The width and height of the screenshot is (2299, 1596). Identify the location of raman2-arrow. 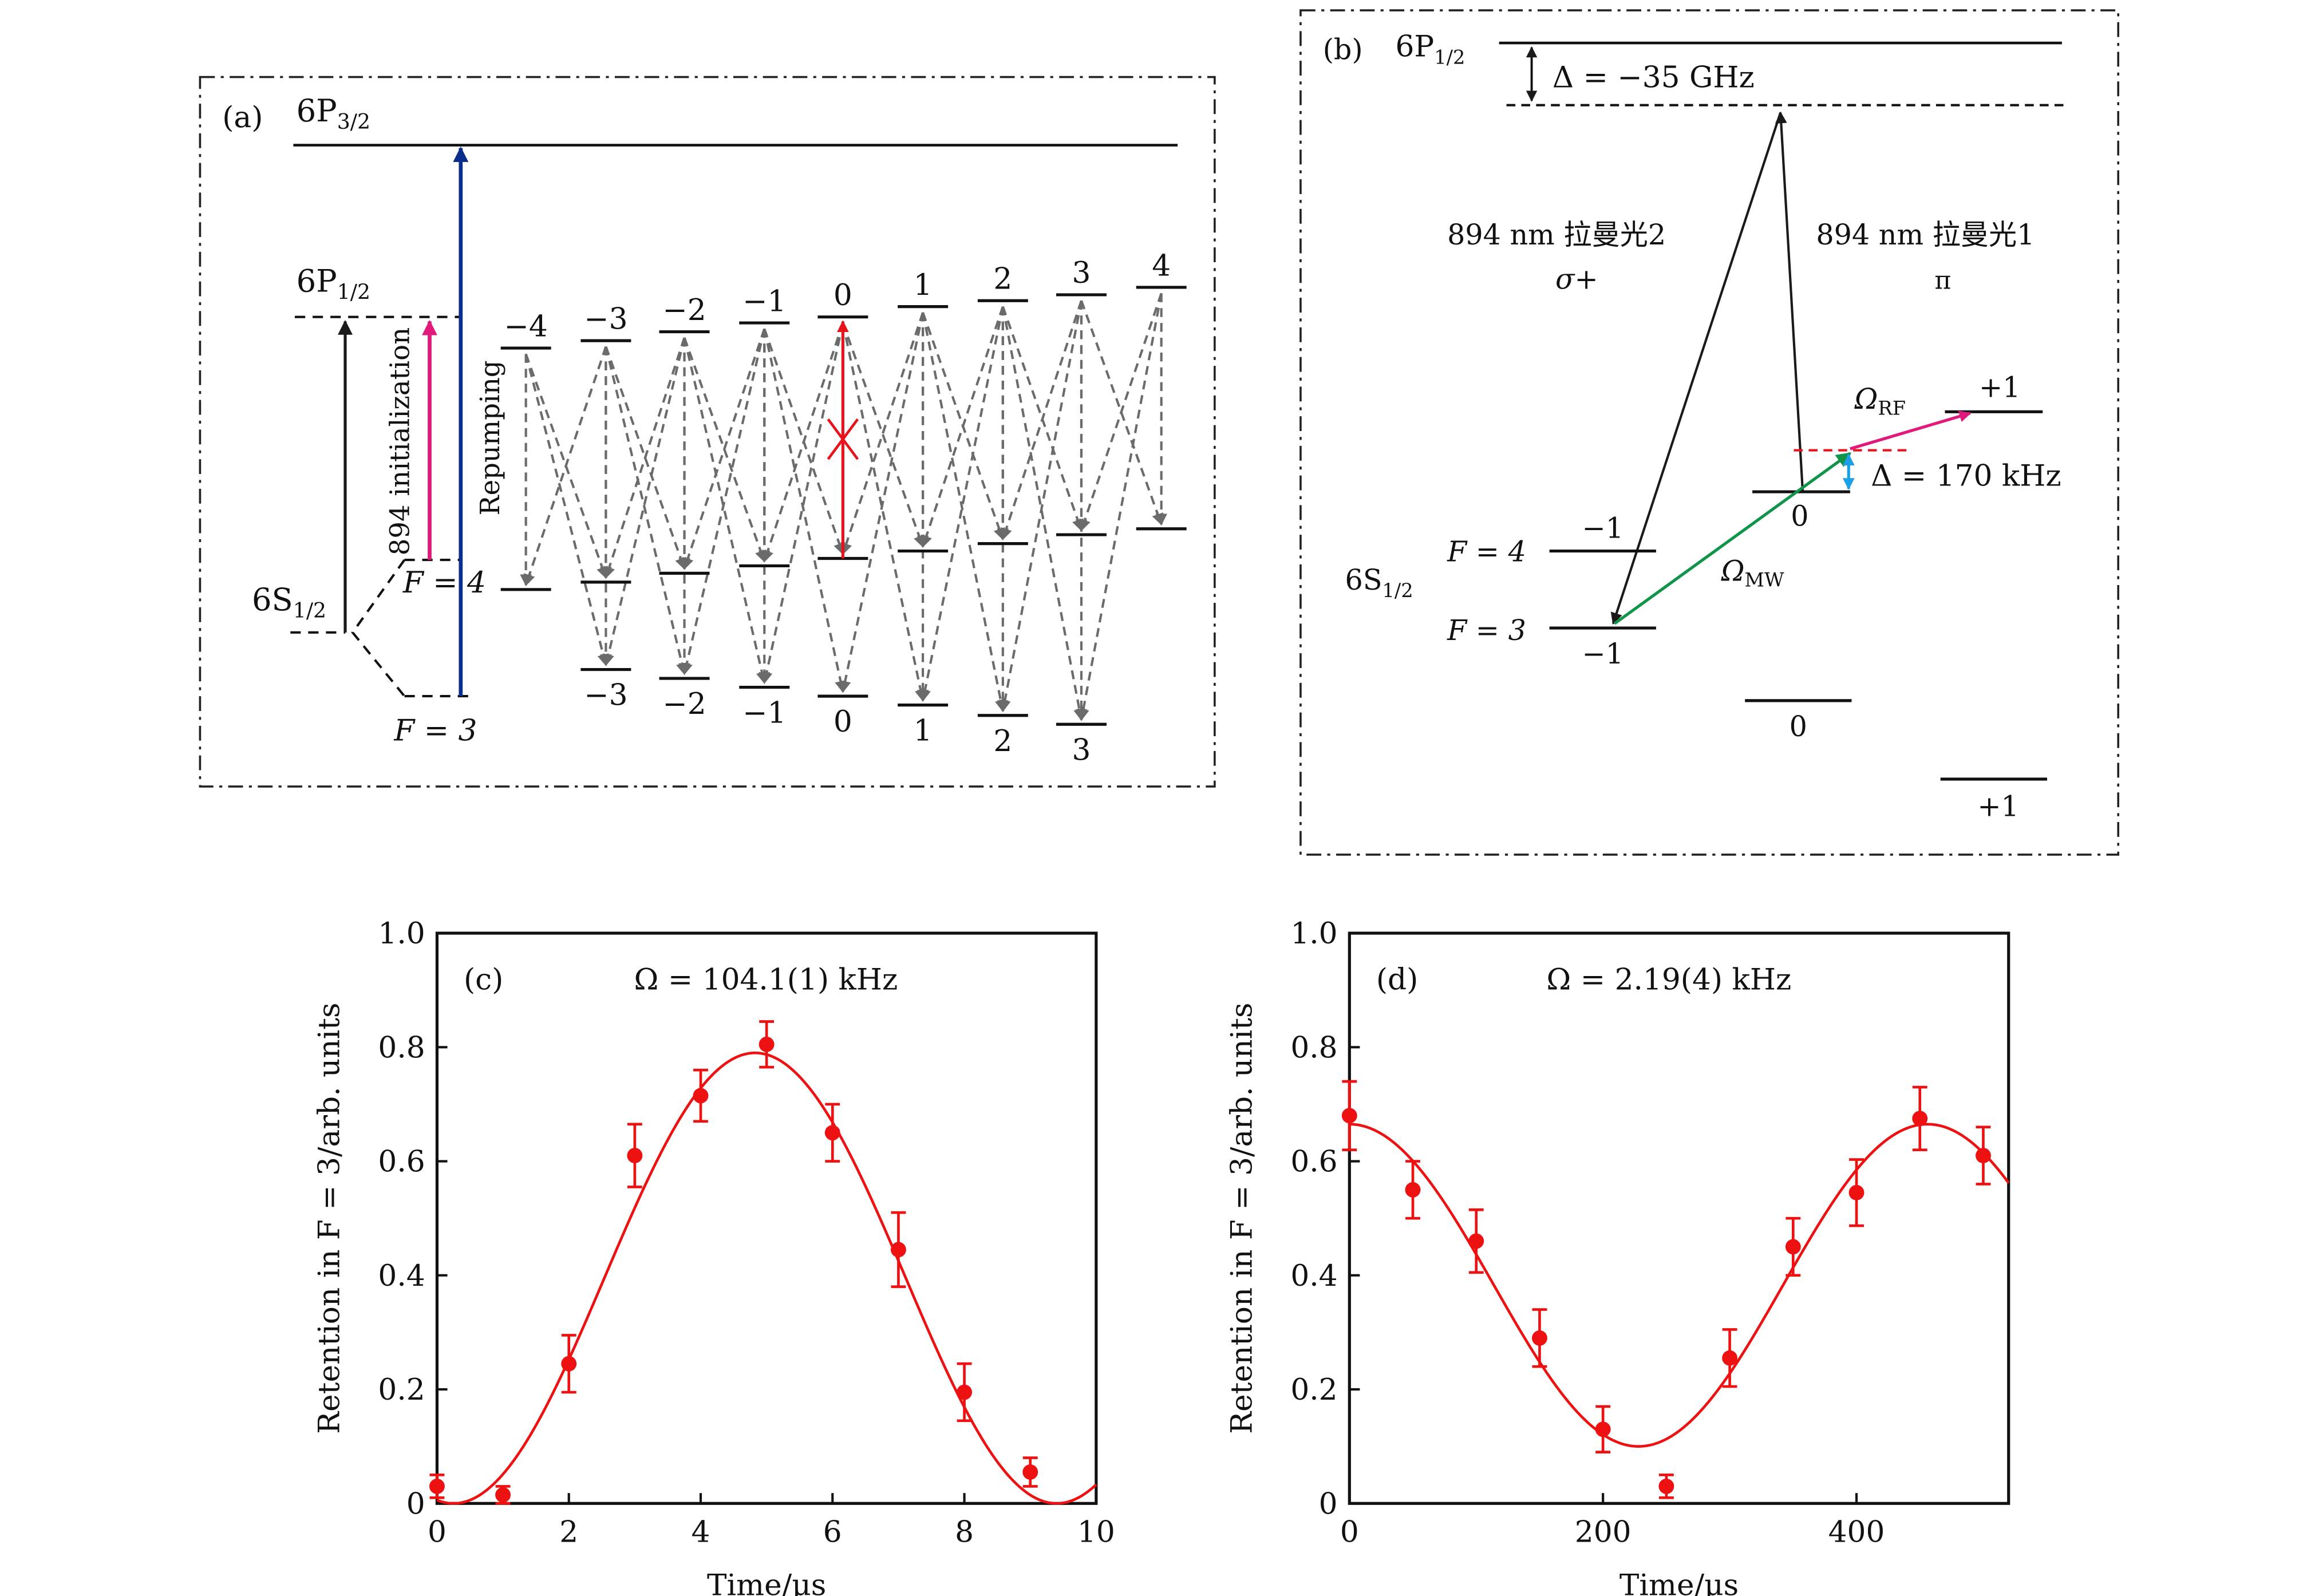
(1696, 368).